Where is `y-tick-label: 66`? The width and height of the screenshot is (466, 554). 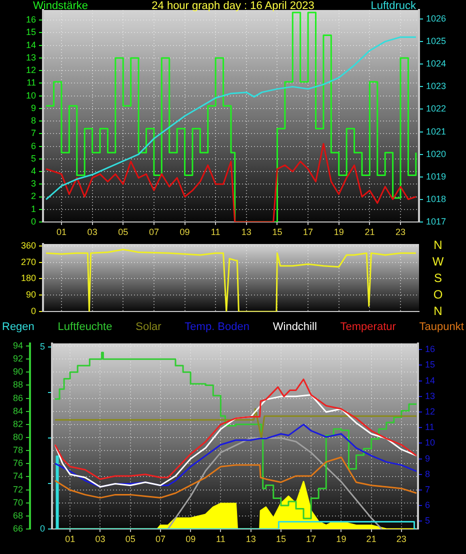 y-tick-label: 66 is located at coordinates (17, 528).